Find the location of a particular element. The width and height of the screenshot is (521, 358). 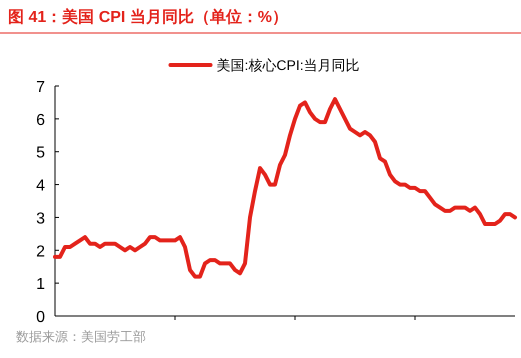

legend: 美国:核心CPI:当月同比 is located at coordinates (264, 65).